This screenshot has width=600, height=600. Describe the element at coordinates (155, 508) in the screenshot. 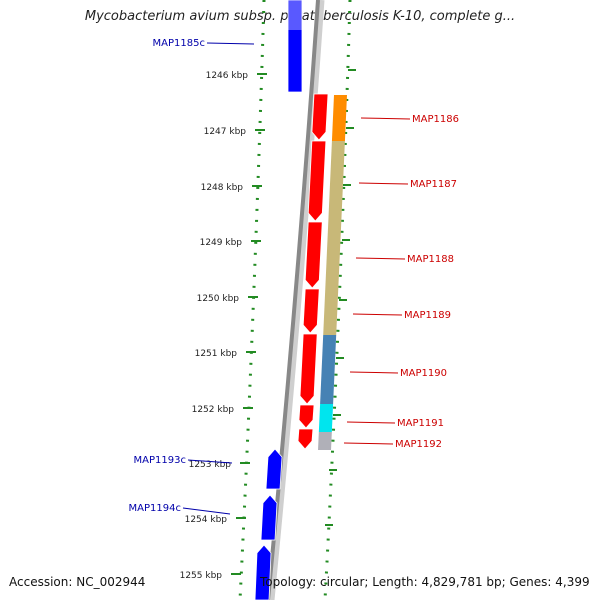

I see `gene-label-MAP-reverse: MAP1194c` at that location.